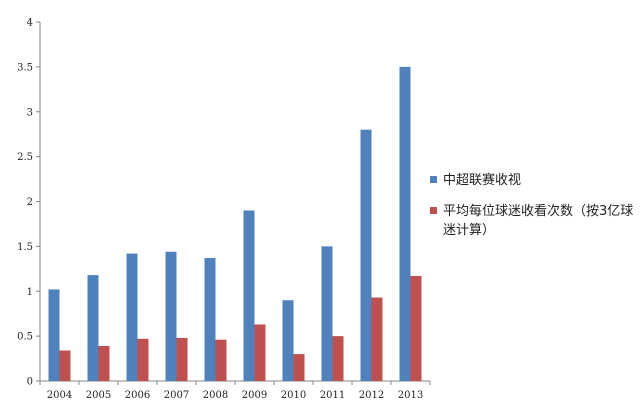  I want to click on y-axis: 0 0.5 1 1.5 2 2.5 3 3.5 4, so click(29, 203).